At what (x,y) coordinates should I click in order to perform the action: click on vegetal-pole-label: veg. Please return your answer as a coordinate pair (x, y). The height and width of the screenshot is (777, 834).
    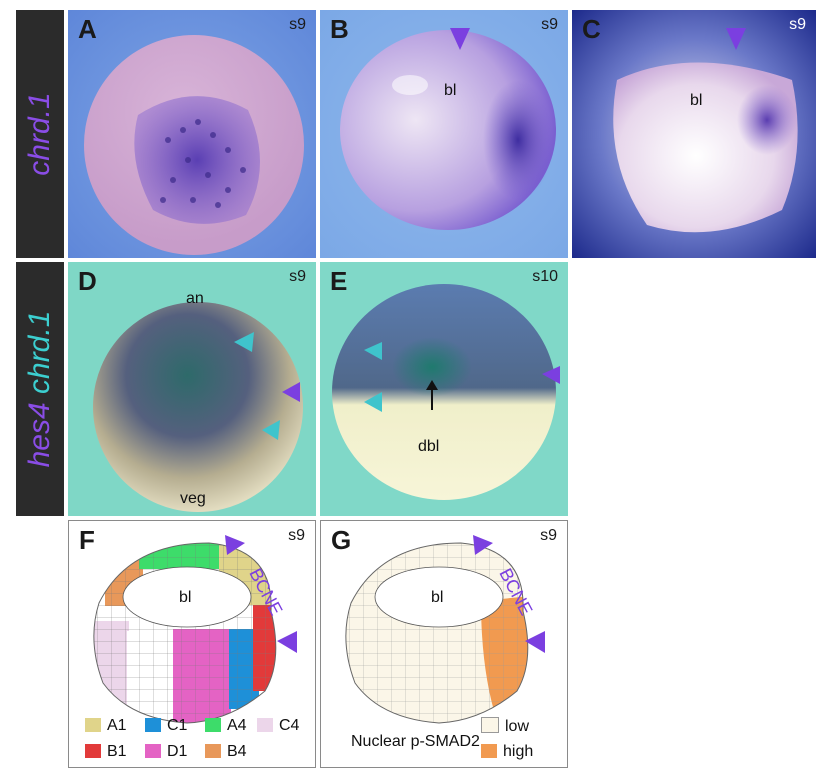
    Looking at the image, I should click on (193, 498).